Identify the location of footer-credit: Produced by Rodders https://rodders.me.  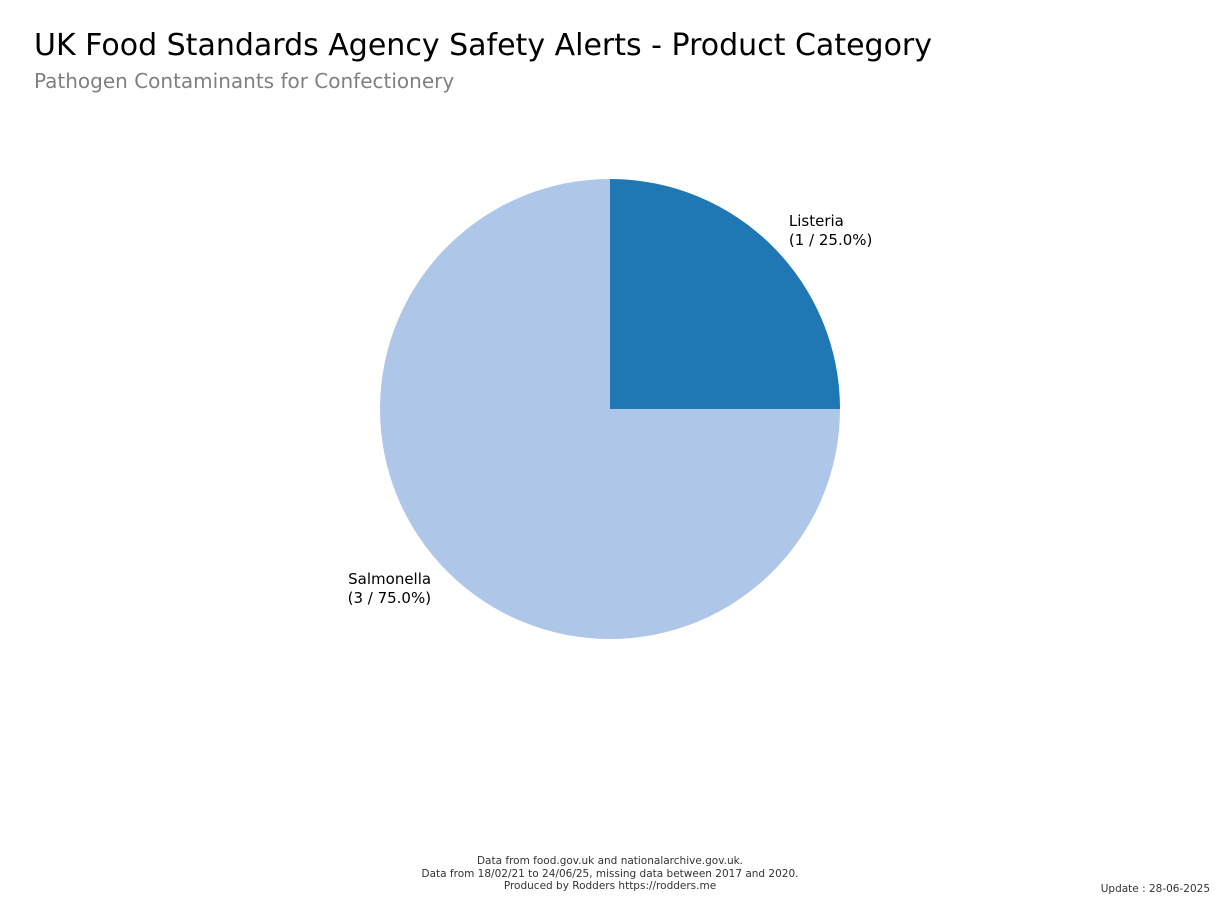
(610, 886).